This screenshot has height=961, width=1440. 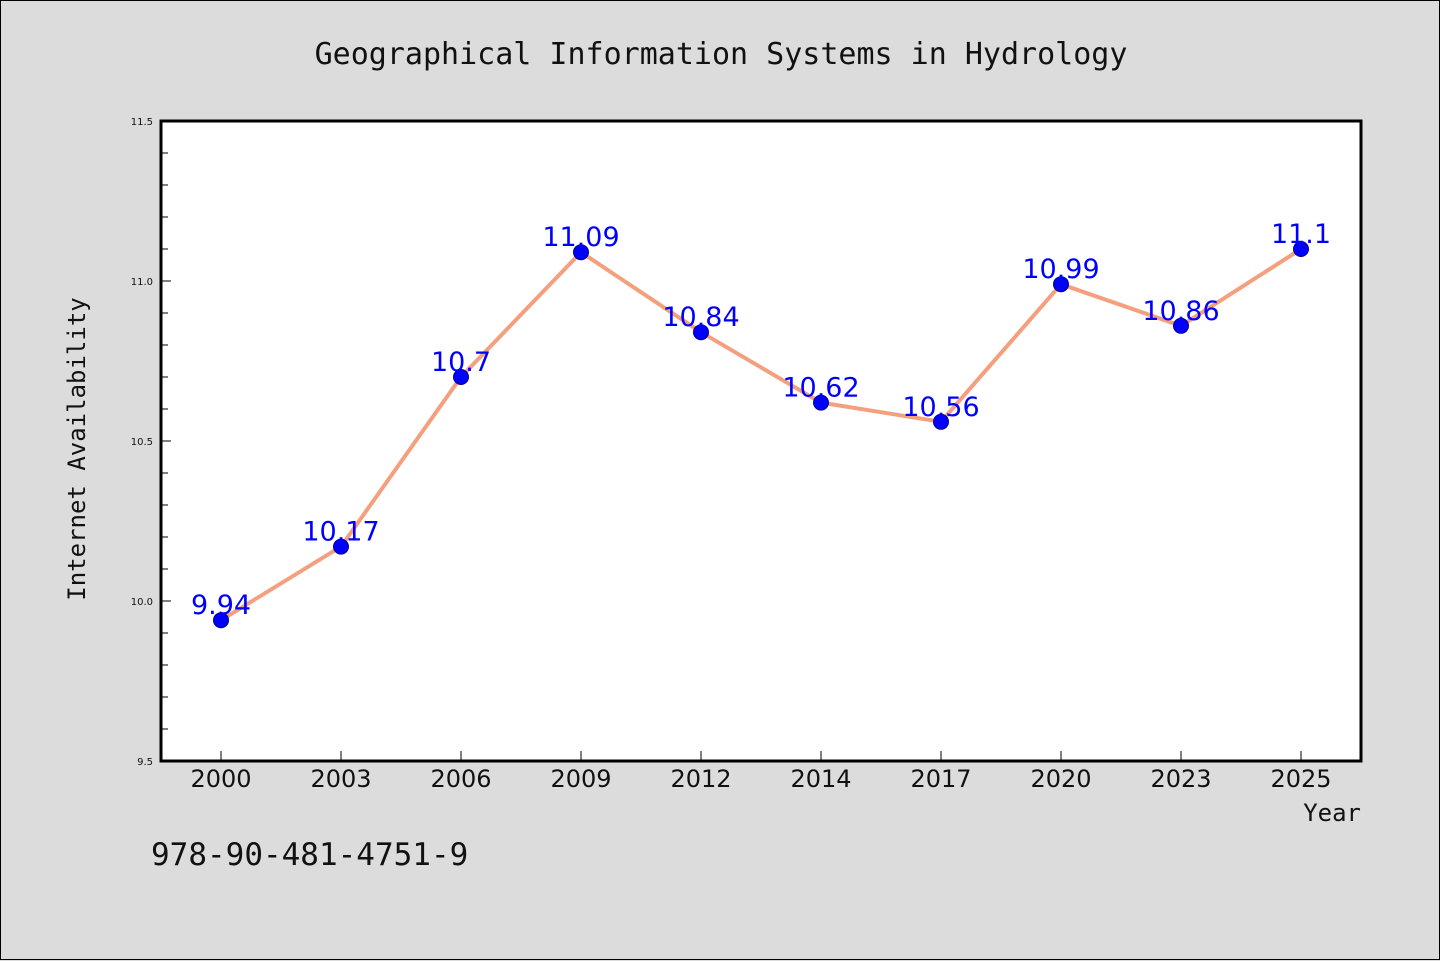 What do you see at coordinates (142, 282) in the screenshot?
I see `y-tick-label: 11.0` at bounding box center [142, 282].